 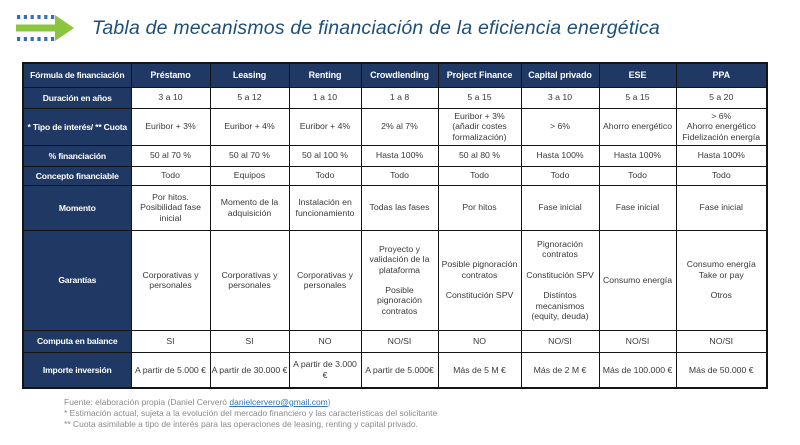 What do you see at coordinates (249, 75) in the screenshot?
I see `column-header-leasing: Leasing` at bounding box center [249, 75].